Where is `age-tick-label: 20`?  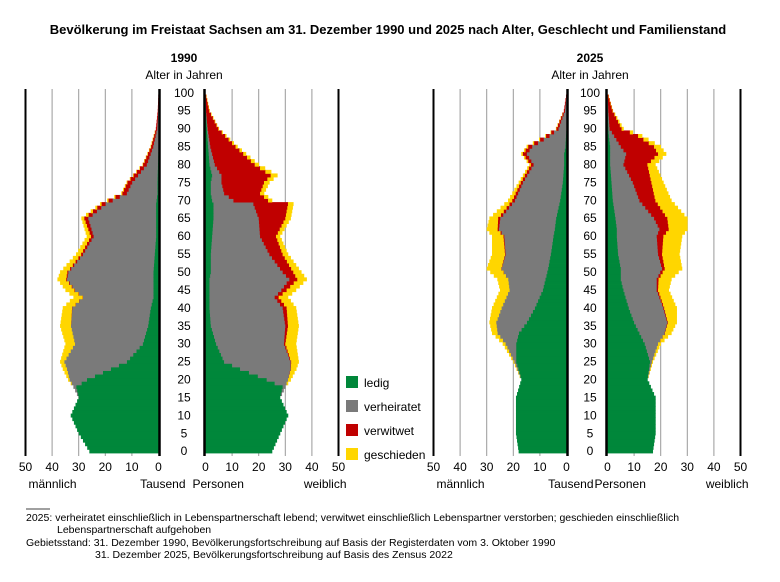 age-tick-label: 20 is located at coordinates (184, 380).